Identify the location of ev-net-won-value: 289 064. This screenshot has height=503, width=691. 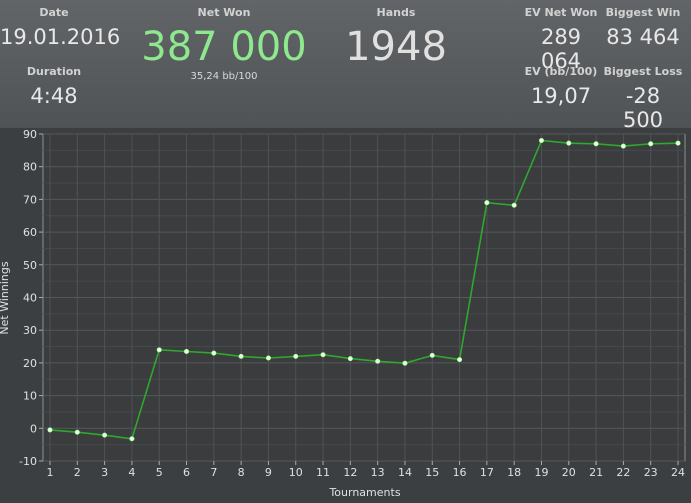
(561, 49).